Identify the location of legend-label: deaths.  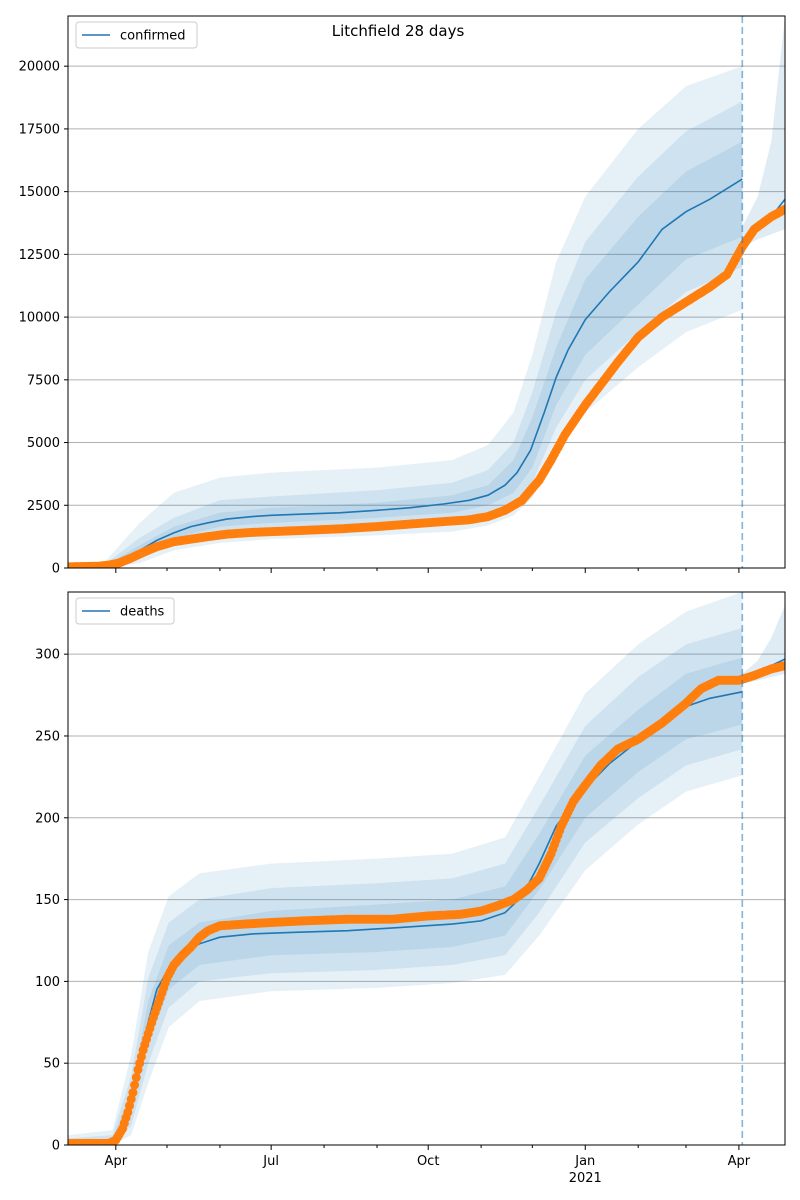
(142, 612).